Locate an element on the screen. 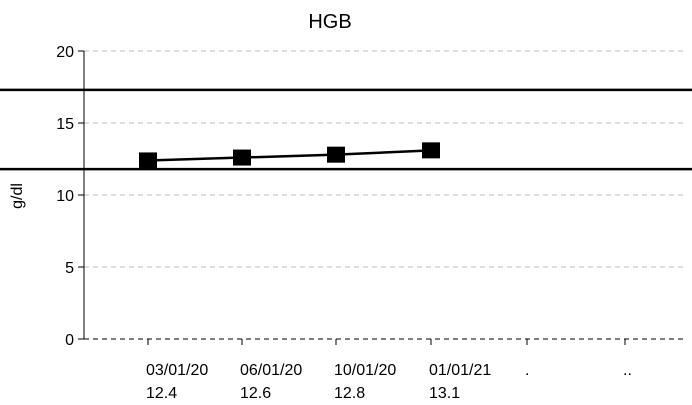 The image size is (692, 405). series-group is located at coordinates (289, 155).